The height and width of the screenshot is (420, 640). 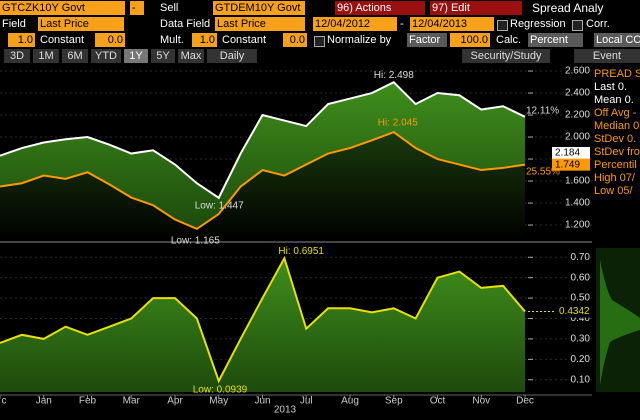 What do you see at coordinates (185, 24) in the screenshot?
I see `label: Data Field` at bounding box center [185, 24].